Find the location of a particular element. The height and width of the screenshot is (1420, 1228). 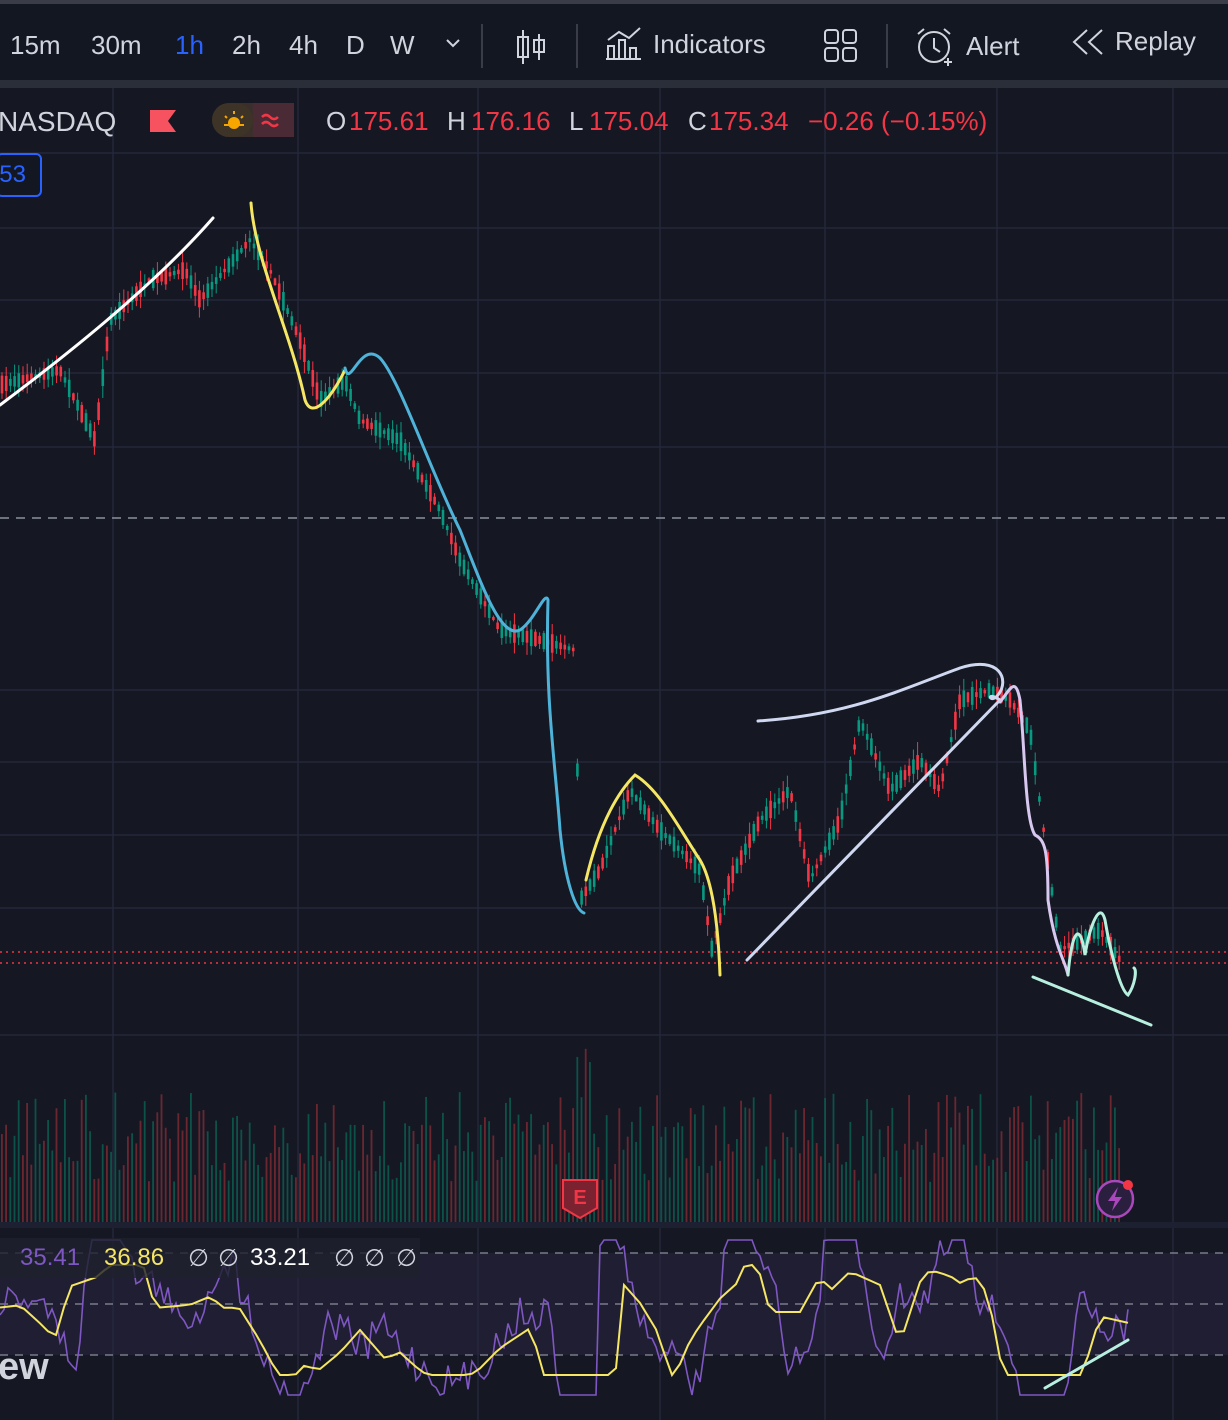

replay-button: Replay is located at coordinates (1133, 41).